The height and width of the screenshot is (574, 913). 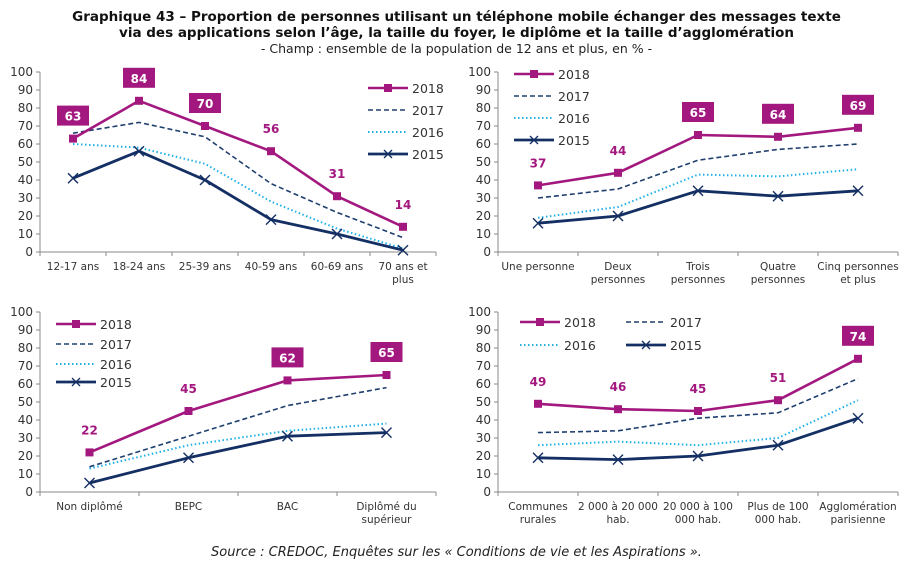 What do you see at coordinates (697, 267) in the screenshot?
I see `x-category-label: Trois` at bounding box center [697, 267].